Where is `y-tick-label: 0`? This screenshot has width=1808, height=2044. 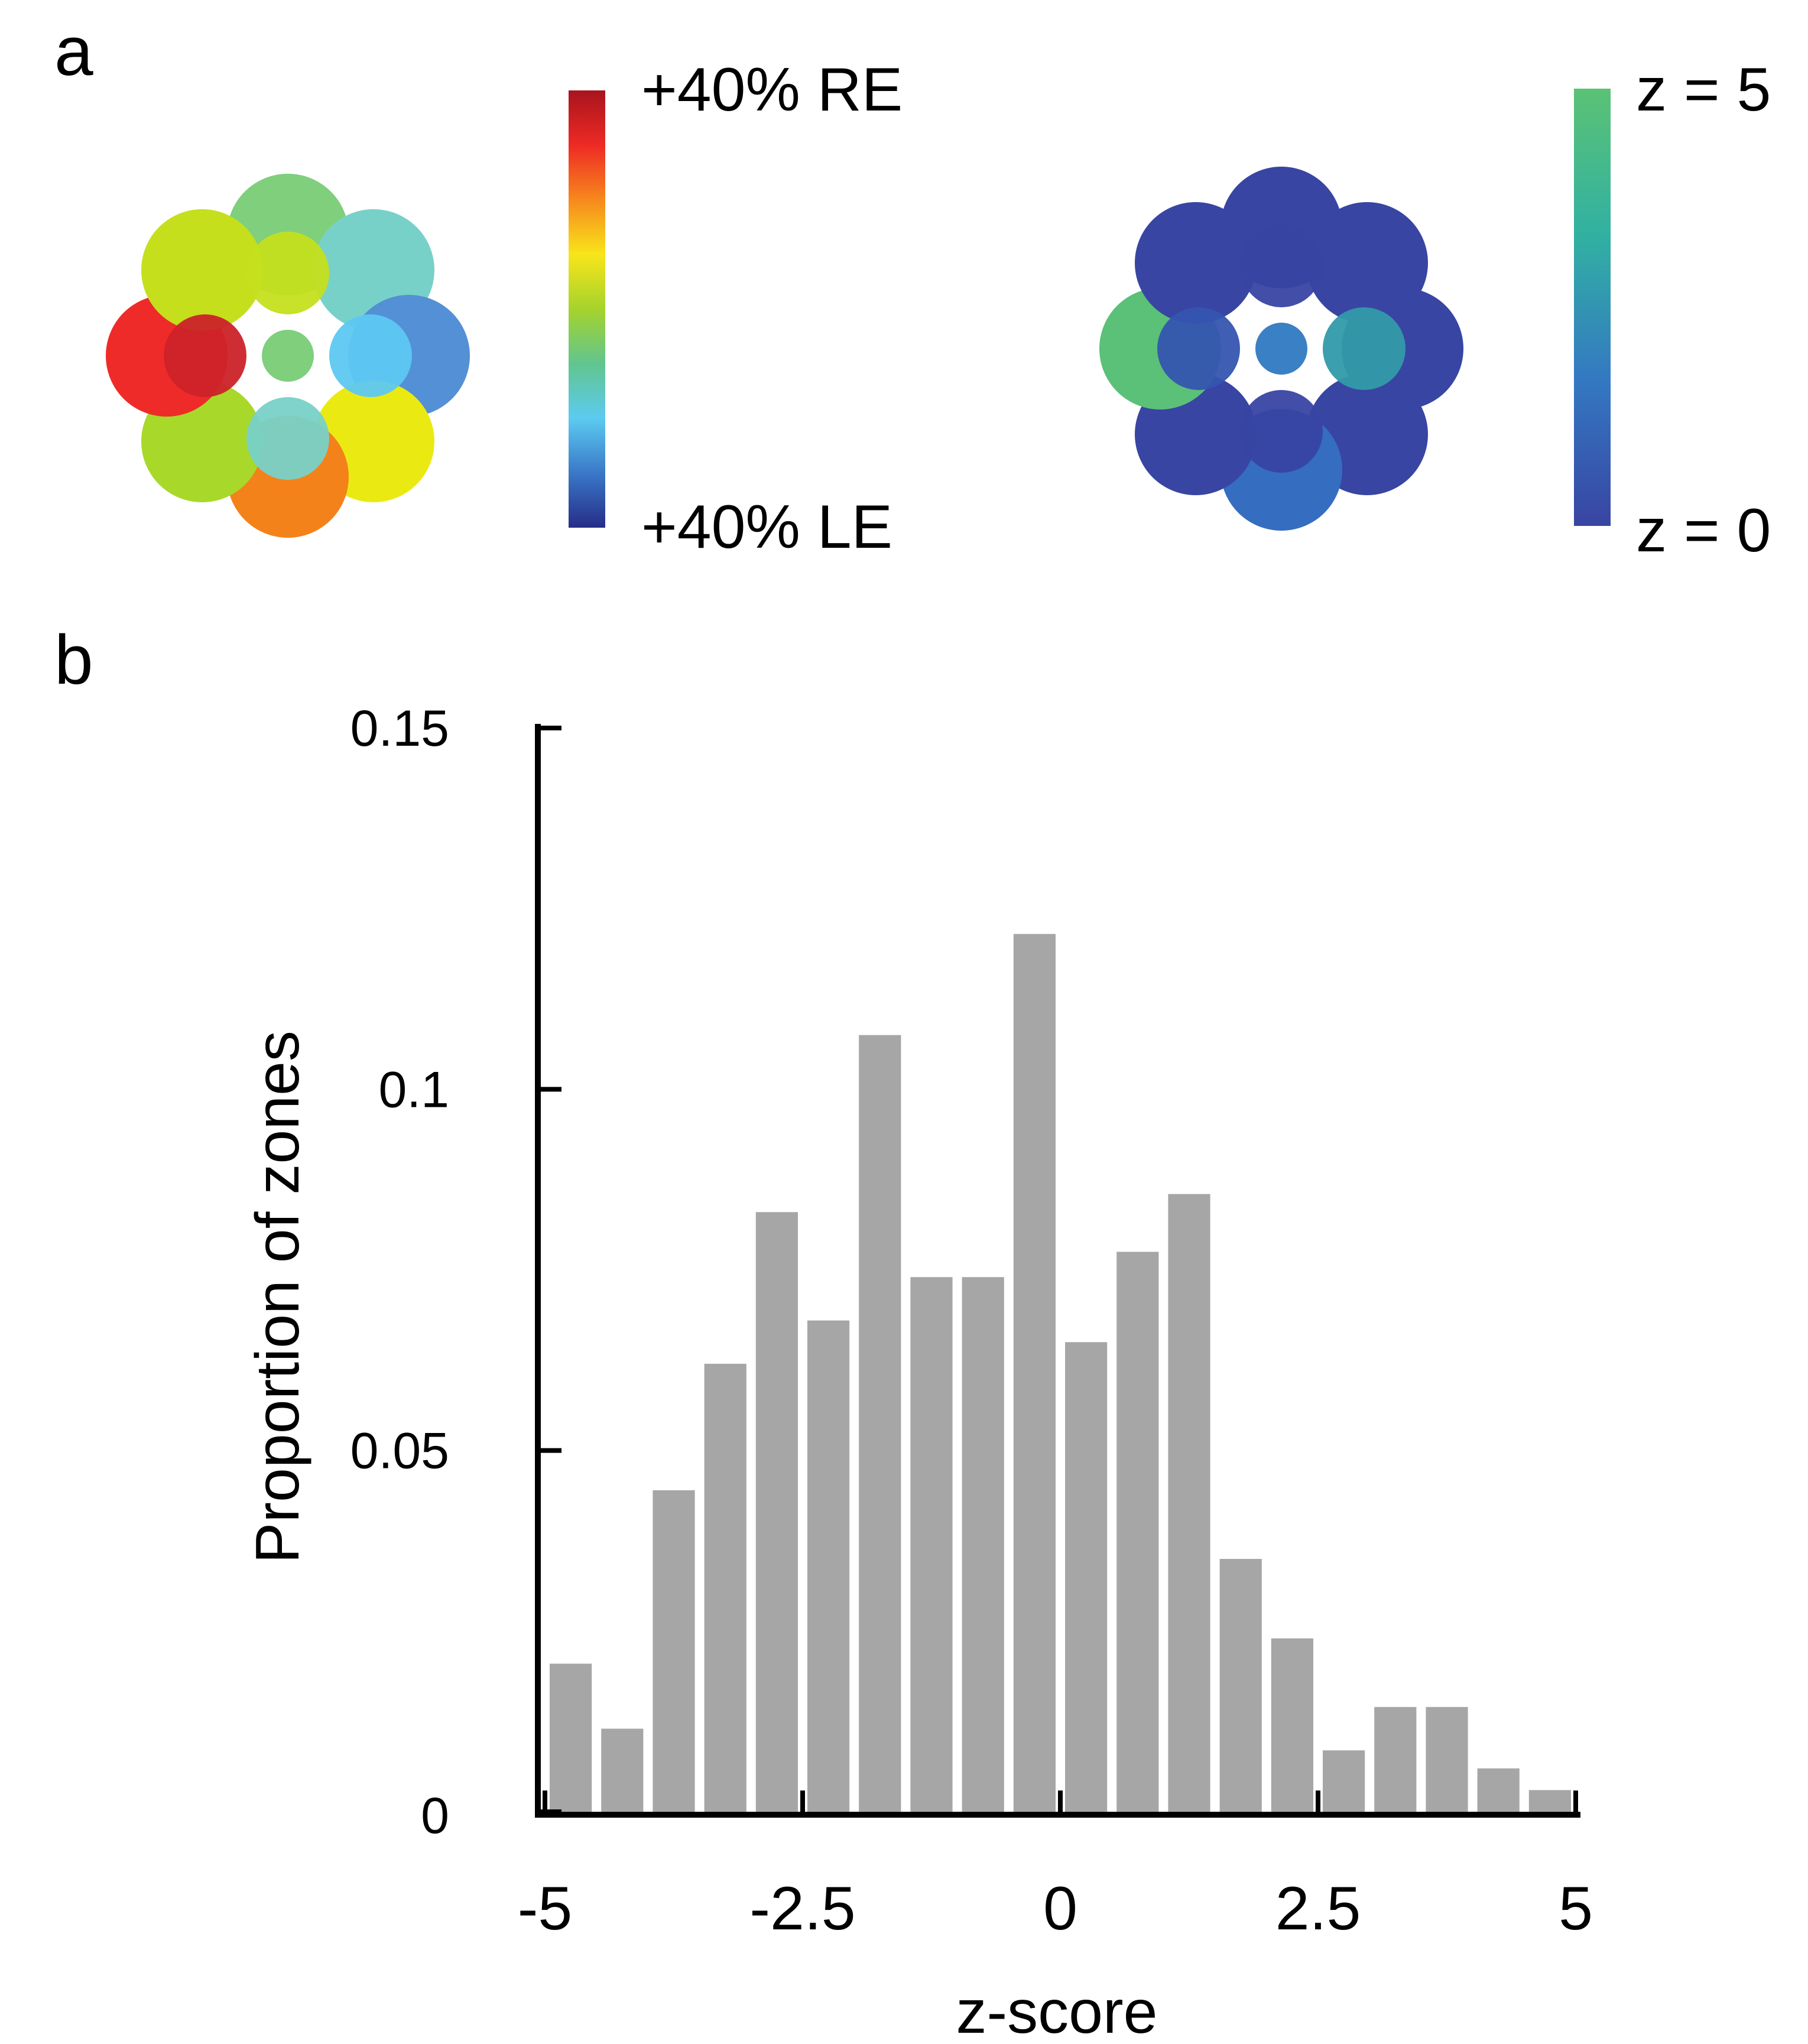 y-tick-label: 0 is located at coordinates (435, 1816).